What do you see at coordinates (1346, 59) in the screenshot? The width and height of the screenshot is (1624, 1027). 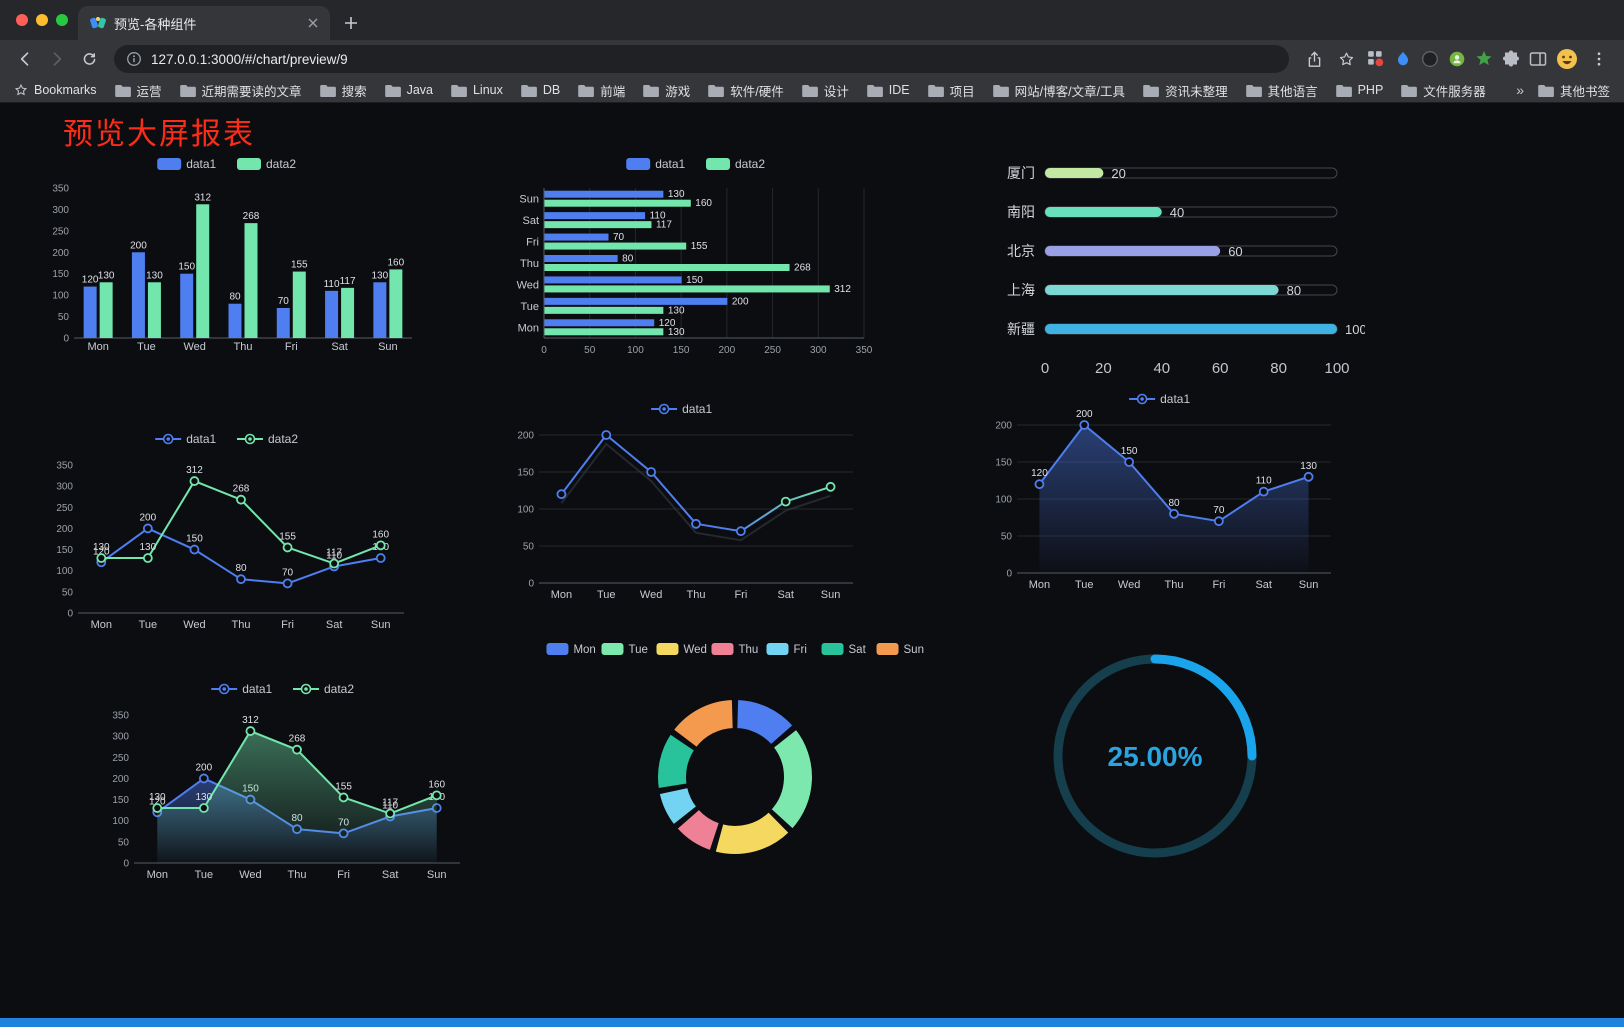 I see `bookmark-page-button` at bounding box center [1346, 59].